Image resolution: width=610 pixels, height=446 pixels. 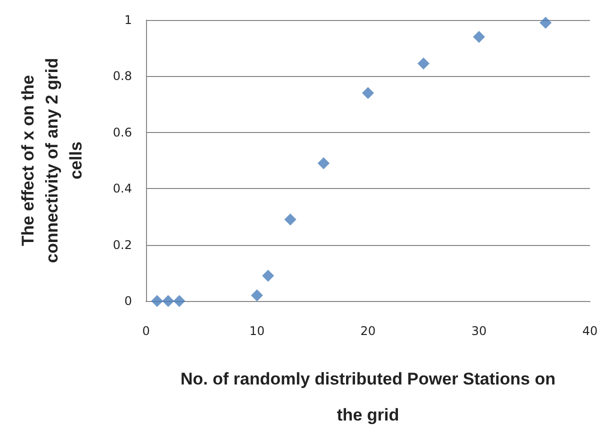 I want to click on y-axis-title: The effect of x on the connectivity of any 2 grid cells, so click(x=52, y=160).